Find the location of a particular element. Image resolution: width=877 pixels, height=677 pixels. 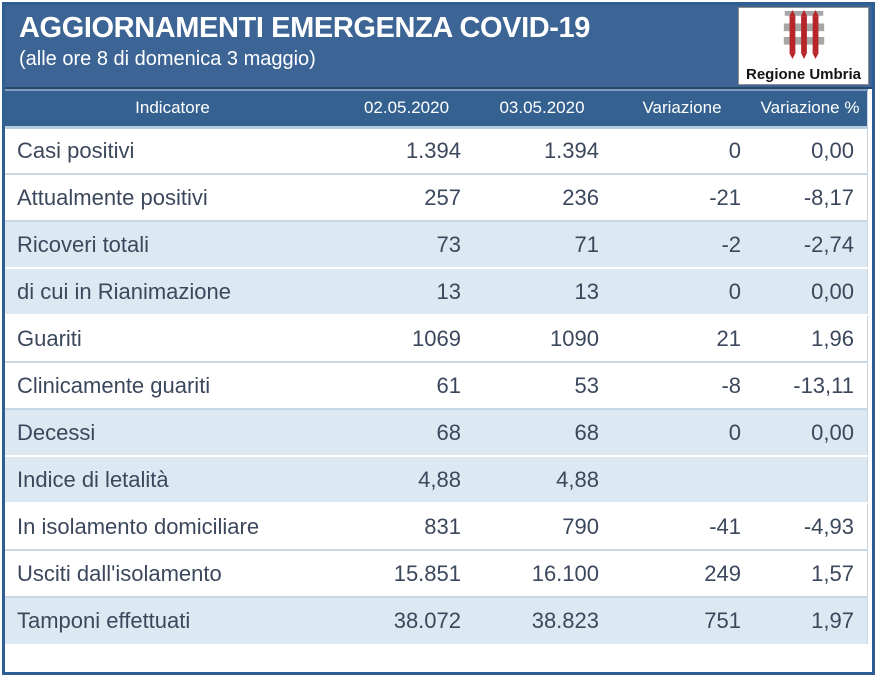

value-cell: 61 is located at coordinates (406, 386).